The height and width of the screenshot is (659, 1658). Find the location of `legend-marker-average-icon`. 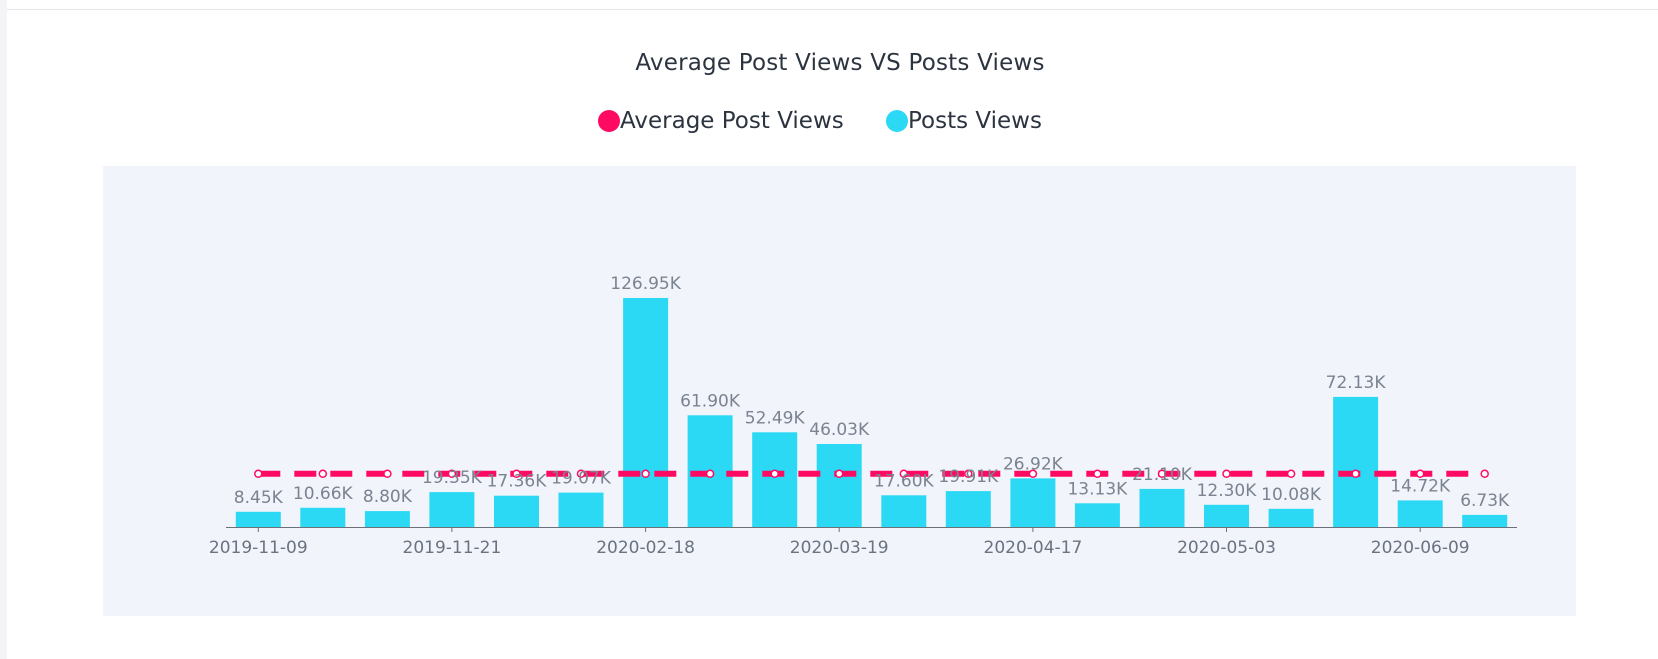

legend-marker-average-icon is located at coordinates (609, 121).